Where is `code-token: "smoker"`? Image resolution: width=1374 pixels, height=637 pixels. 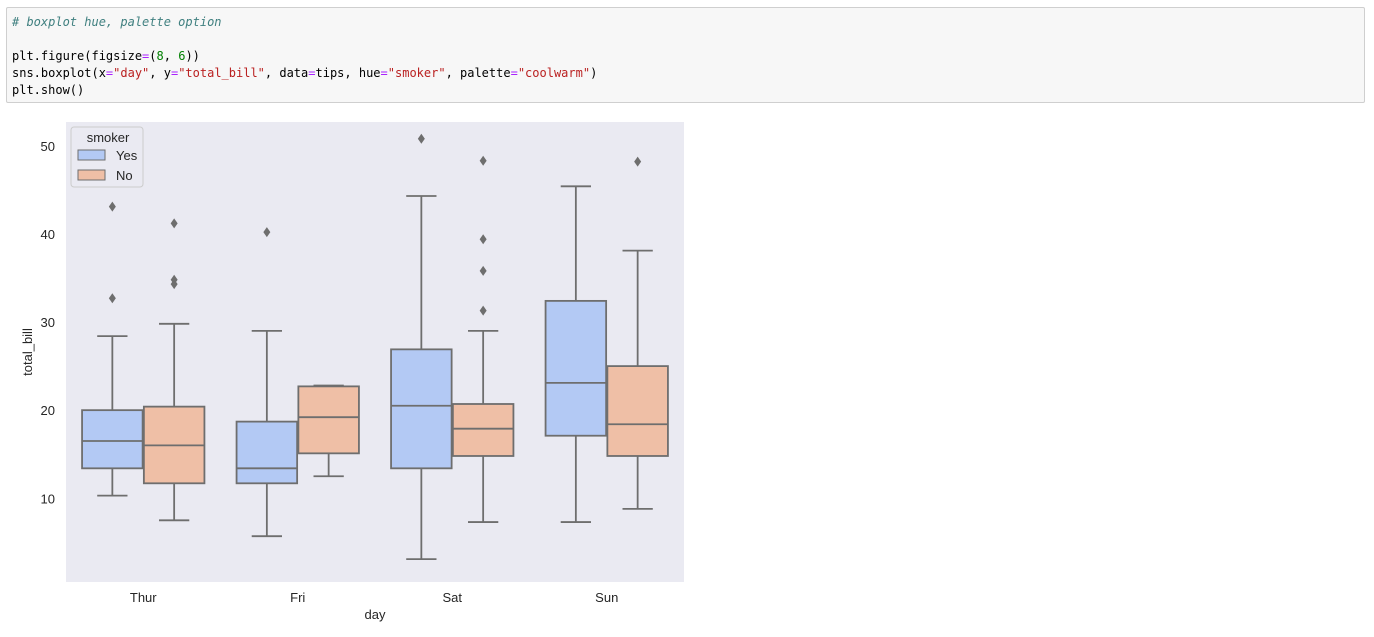 code-token: "smoker" is located at coordinates (416, 73).